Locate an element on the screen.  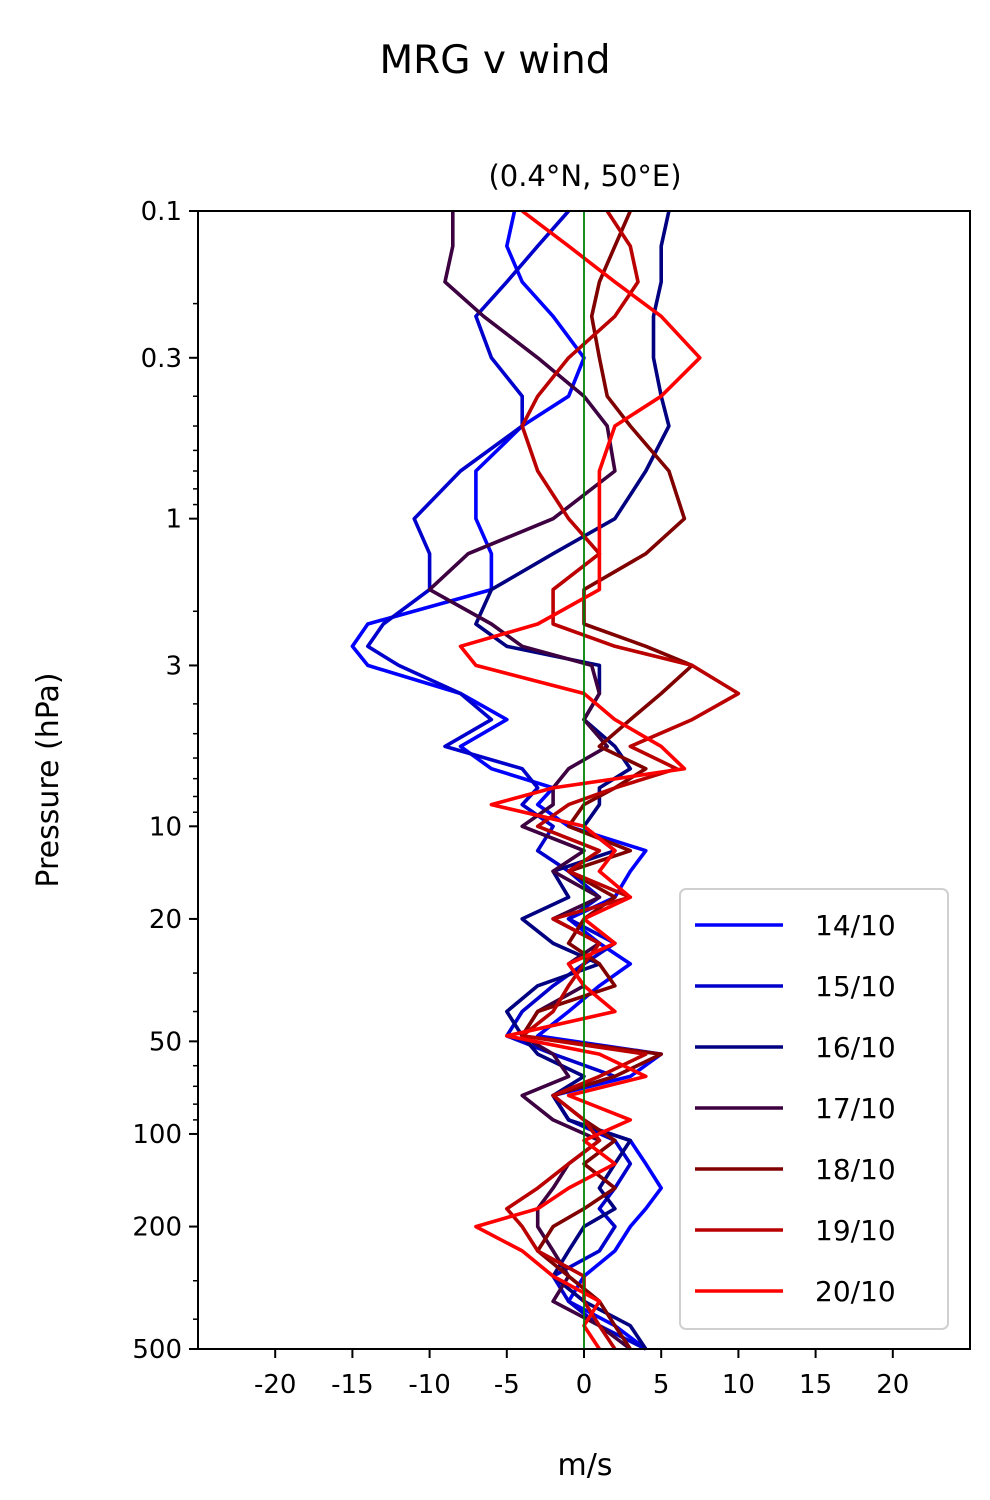
y-tick-label: 3 is located at coordinates (173, 666).